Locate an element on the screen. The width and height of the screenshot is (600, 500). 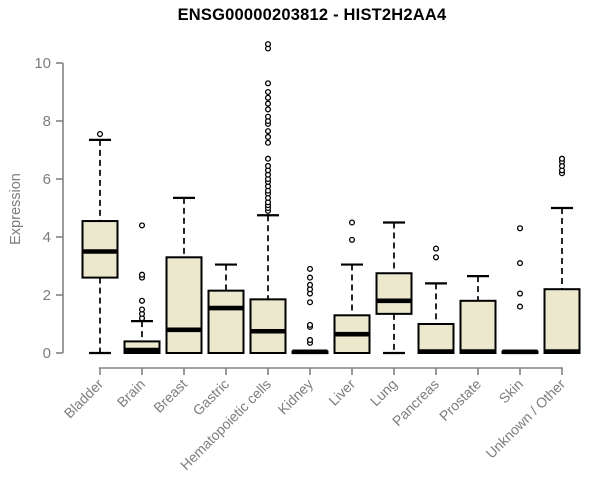
box-liver is located at coordinates (352, 286).